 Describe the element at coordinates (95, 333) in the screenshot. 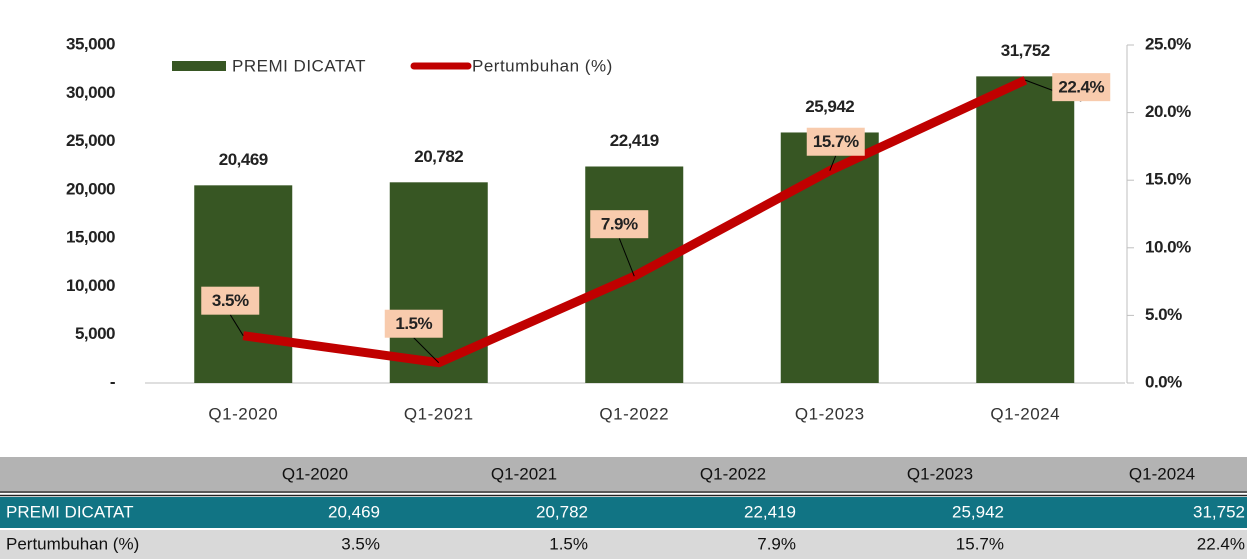

I see `y-tick-label: 5,000` at that location.